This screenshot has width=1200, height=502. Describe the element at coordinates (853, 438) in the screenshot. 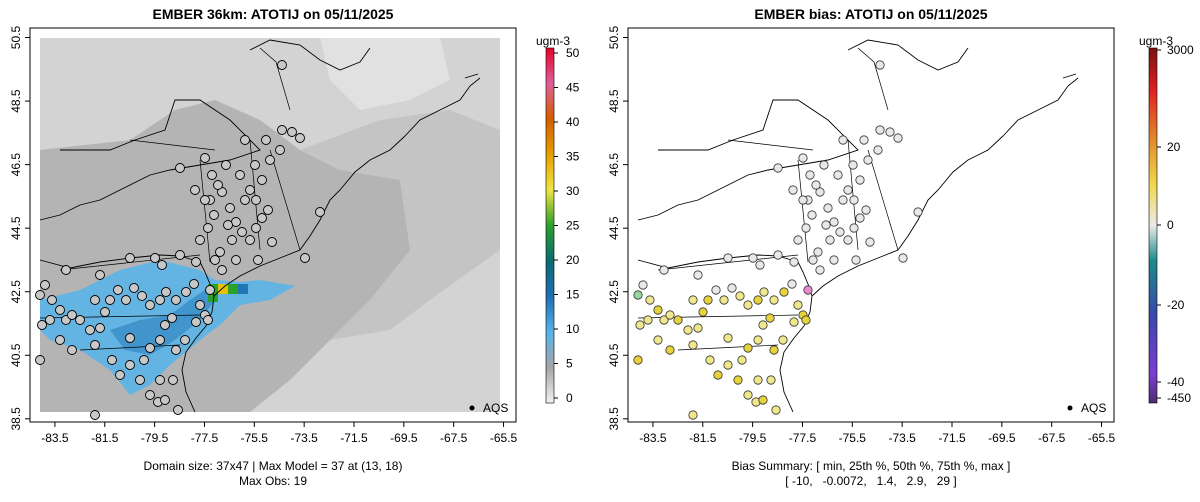

I see `x-tick-label: -75.5` at that location.